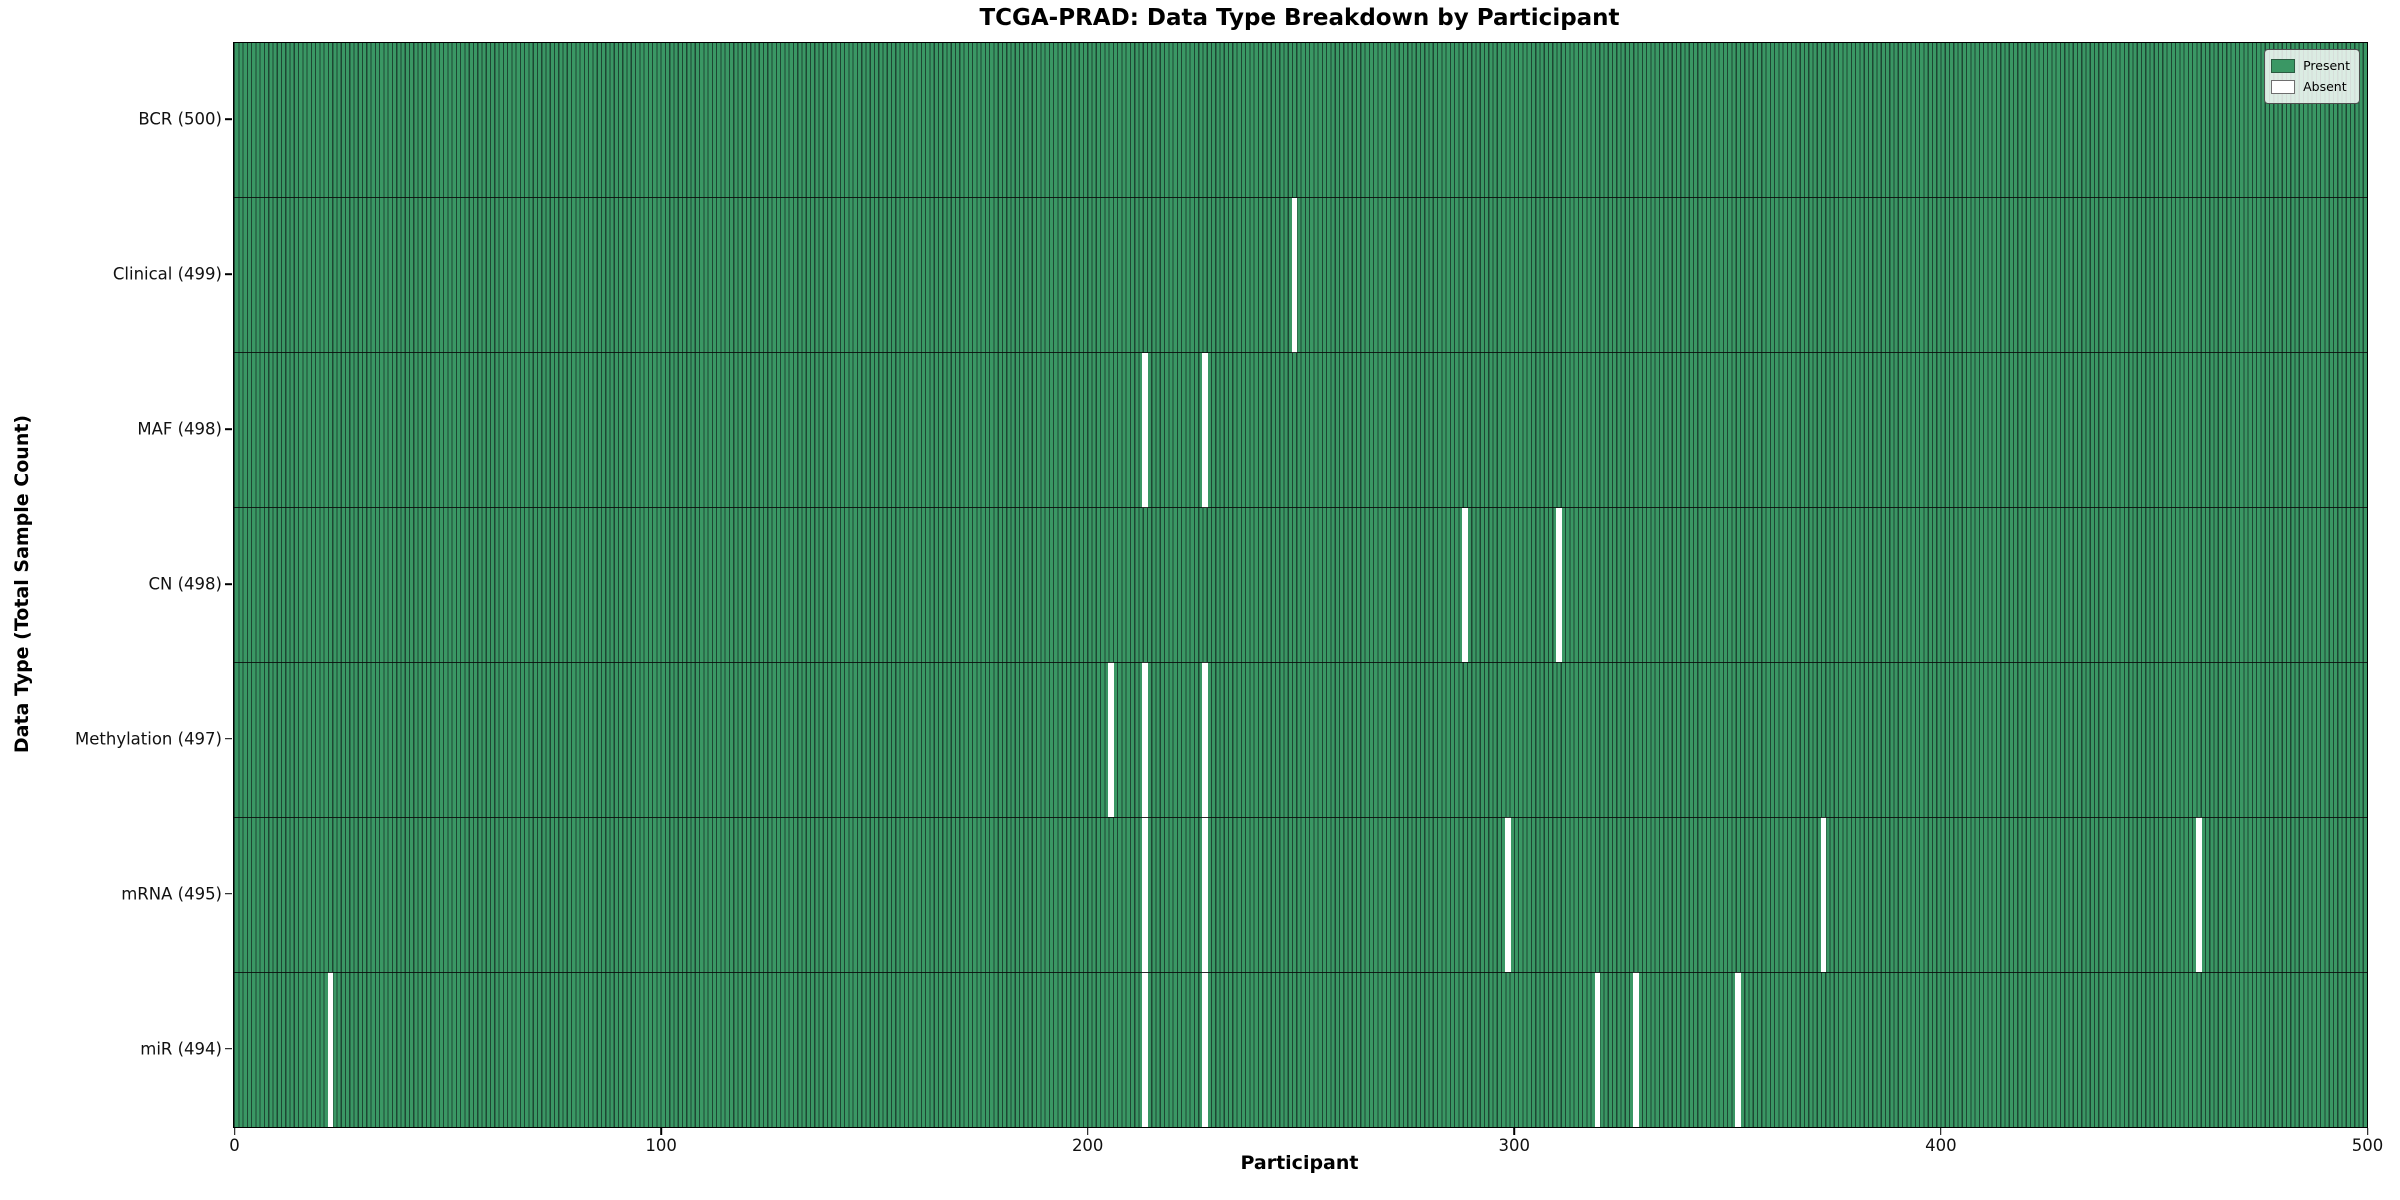 This screenshot has width=2400, height=1200. I want to click on y-tick-label-maf: MAF (498), so click(179, 429).